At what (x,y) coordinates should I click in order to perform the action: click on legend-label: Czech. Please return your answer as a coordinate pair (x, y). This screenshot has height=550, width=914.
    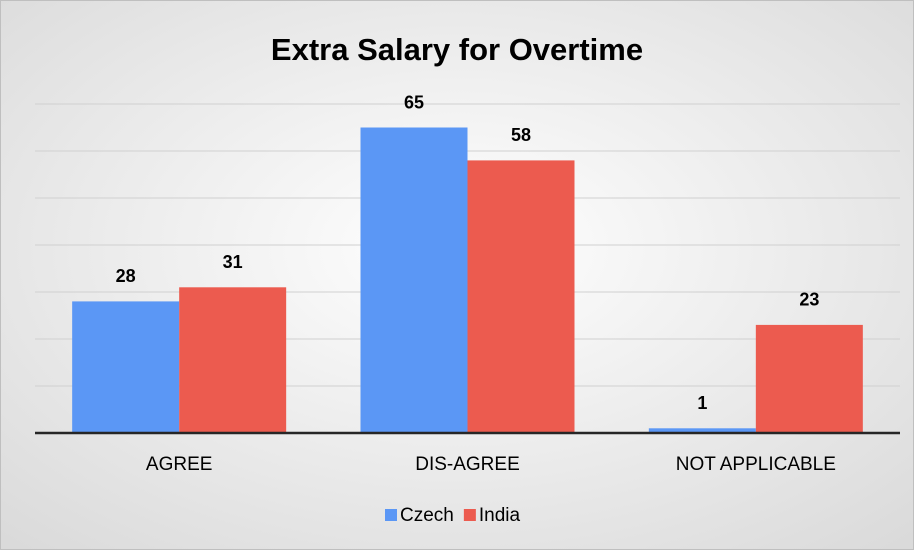
    Looking at the image, I should click on (427, 515).